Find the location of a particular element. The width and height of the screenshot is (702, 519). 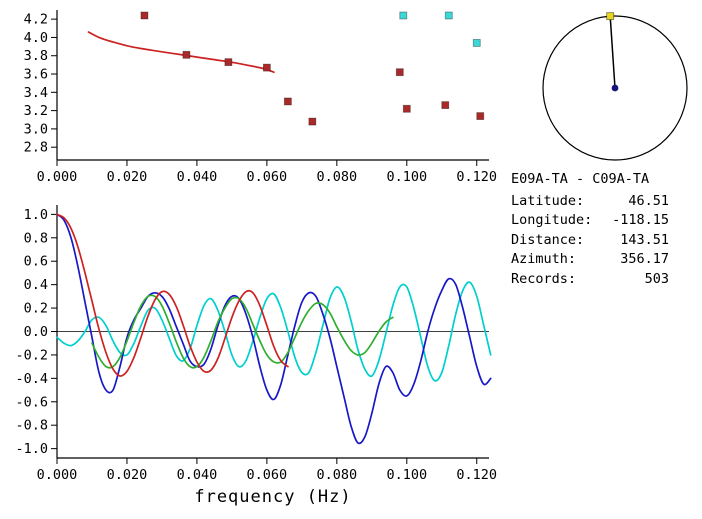

azimuth-dial is located at coordinates (615, 86).